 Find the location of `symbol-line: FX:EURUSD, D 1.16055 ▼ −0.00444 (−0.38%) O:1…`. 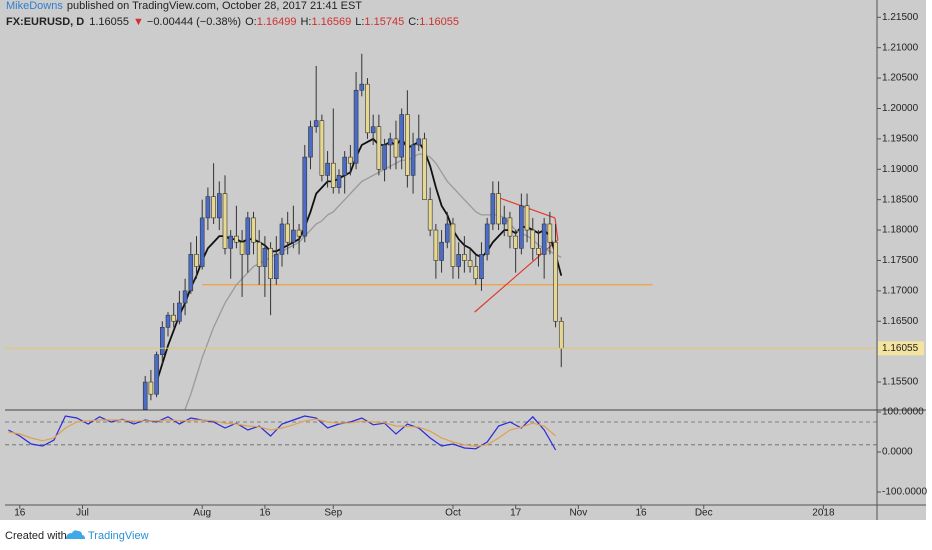

symbol-line: FX:EURUSD, D 1.16055 ▼ −0.00444 (−0.38%) O:1… is located at coordinates (232, 22).